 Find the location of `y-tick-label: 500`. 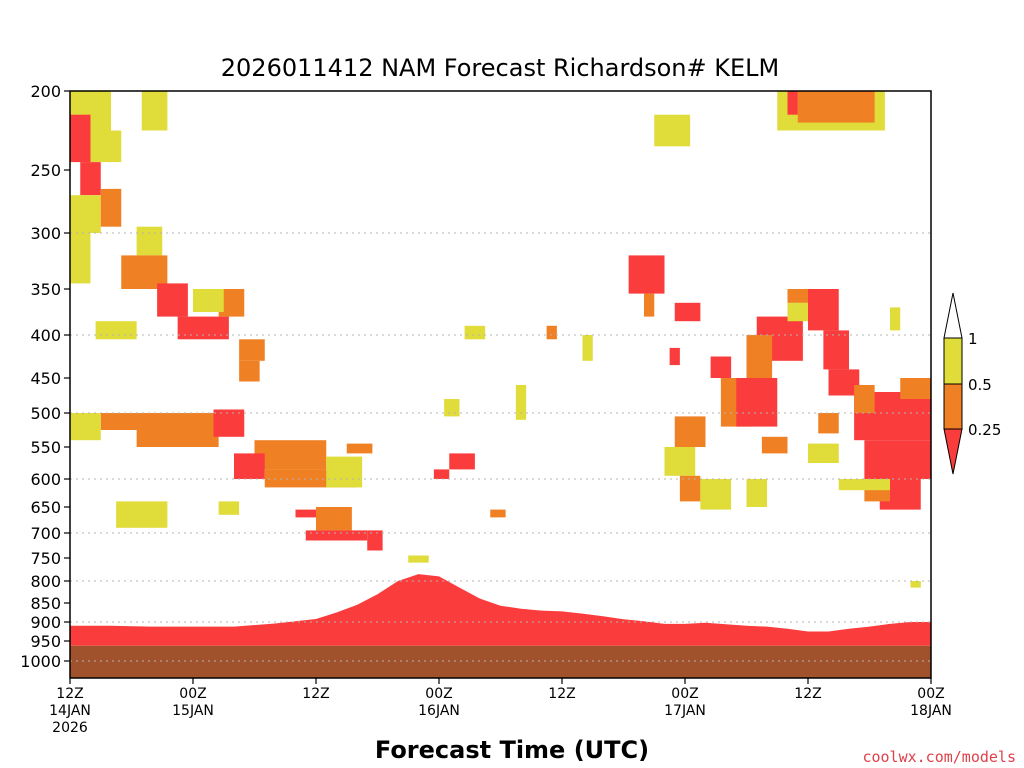

y-tick-label: 500 is located at coordinates (45, 413).